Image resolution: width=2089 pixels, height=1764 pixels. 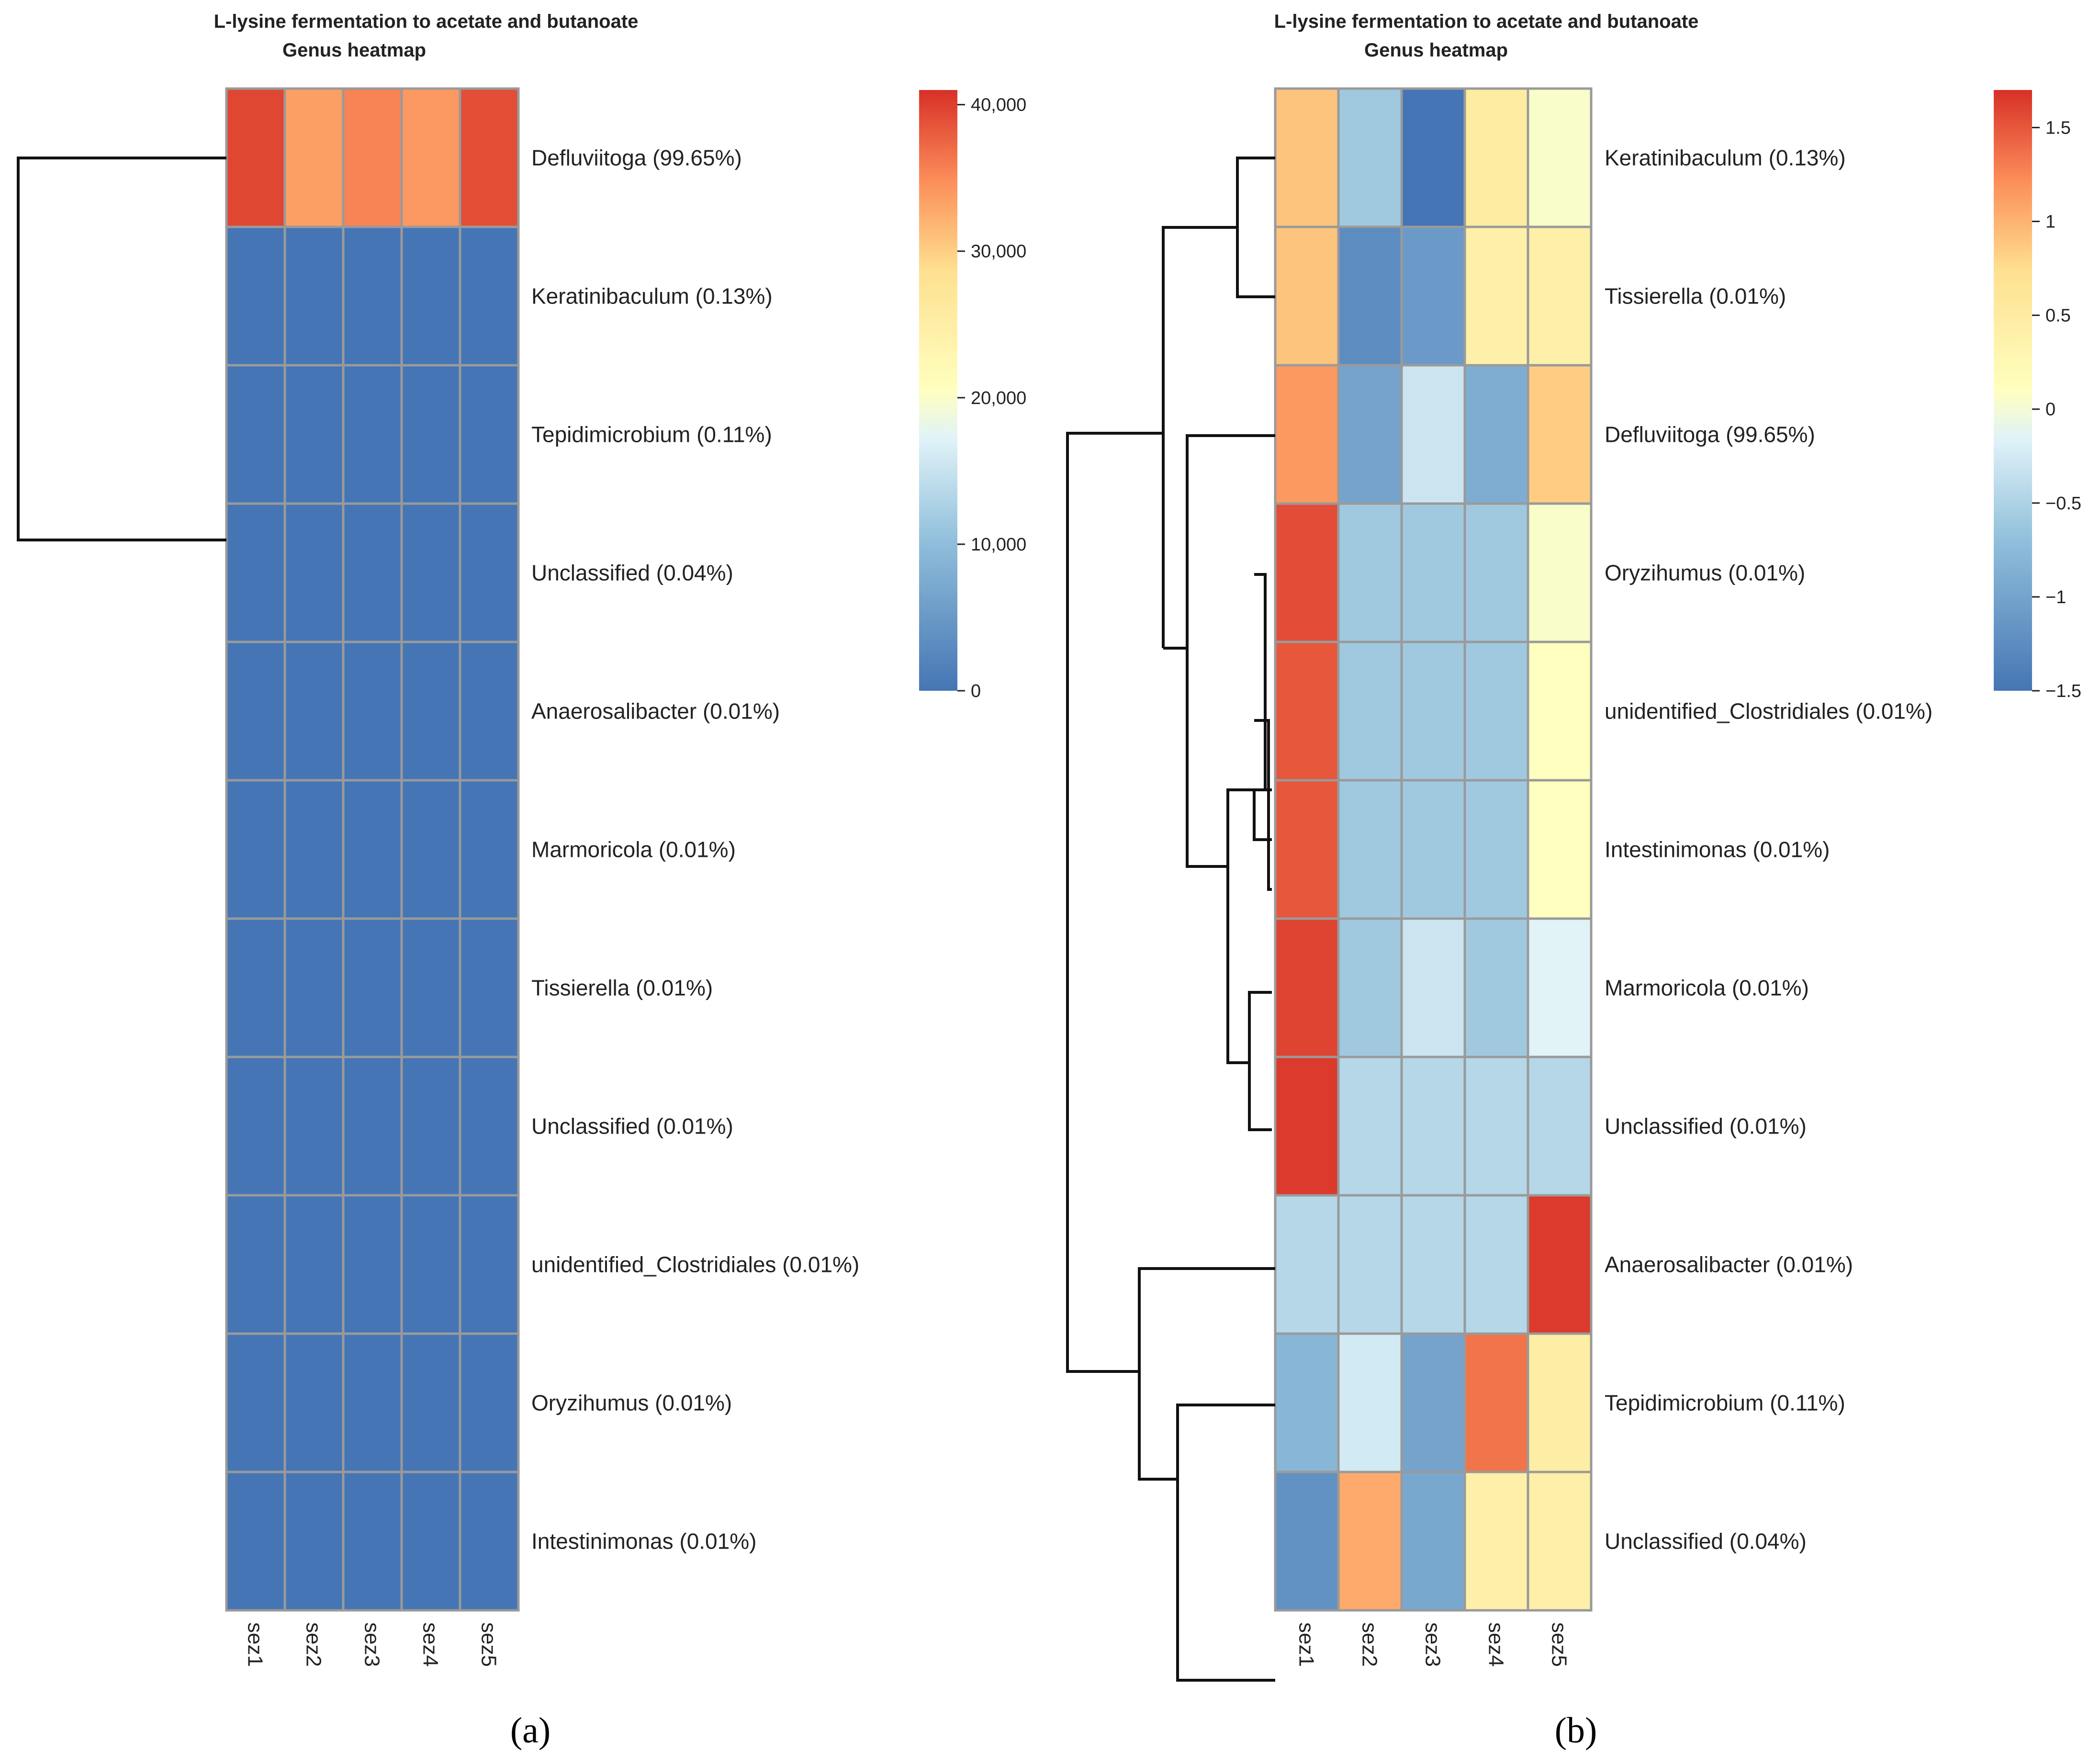 I want to click on colorbar-ticks-a: 0 10,000 20,000 30,000 40,000, so click(x=991, y=398).